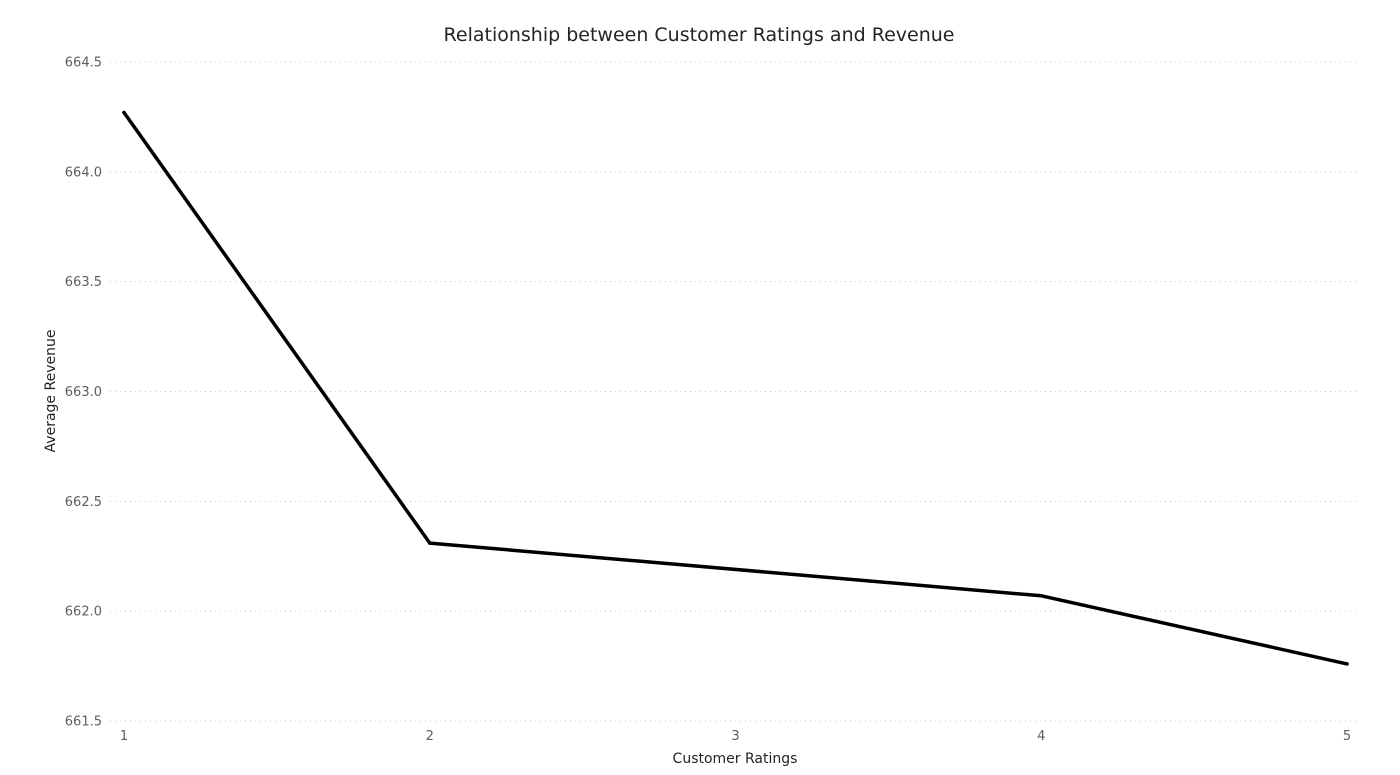 This screenshot has height=775, width=1400. Describe the element at coordinates (83, 502) in the screenshot. I see `y-tick-label: 662.5` at that location.